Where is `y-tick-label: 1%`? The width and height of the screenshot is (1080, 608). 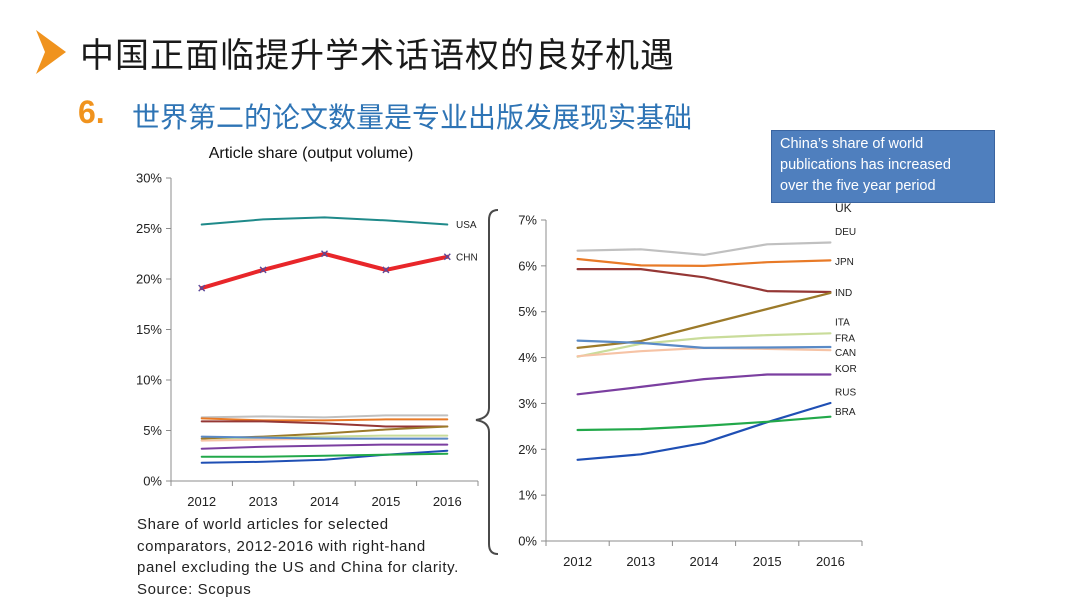
y-tick-label: 1% is located at coordinates (527, 495).